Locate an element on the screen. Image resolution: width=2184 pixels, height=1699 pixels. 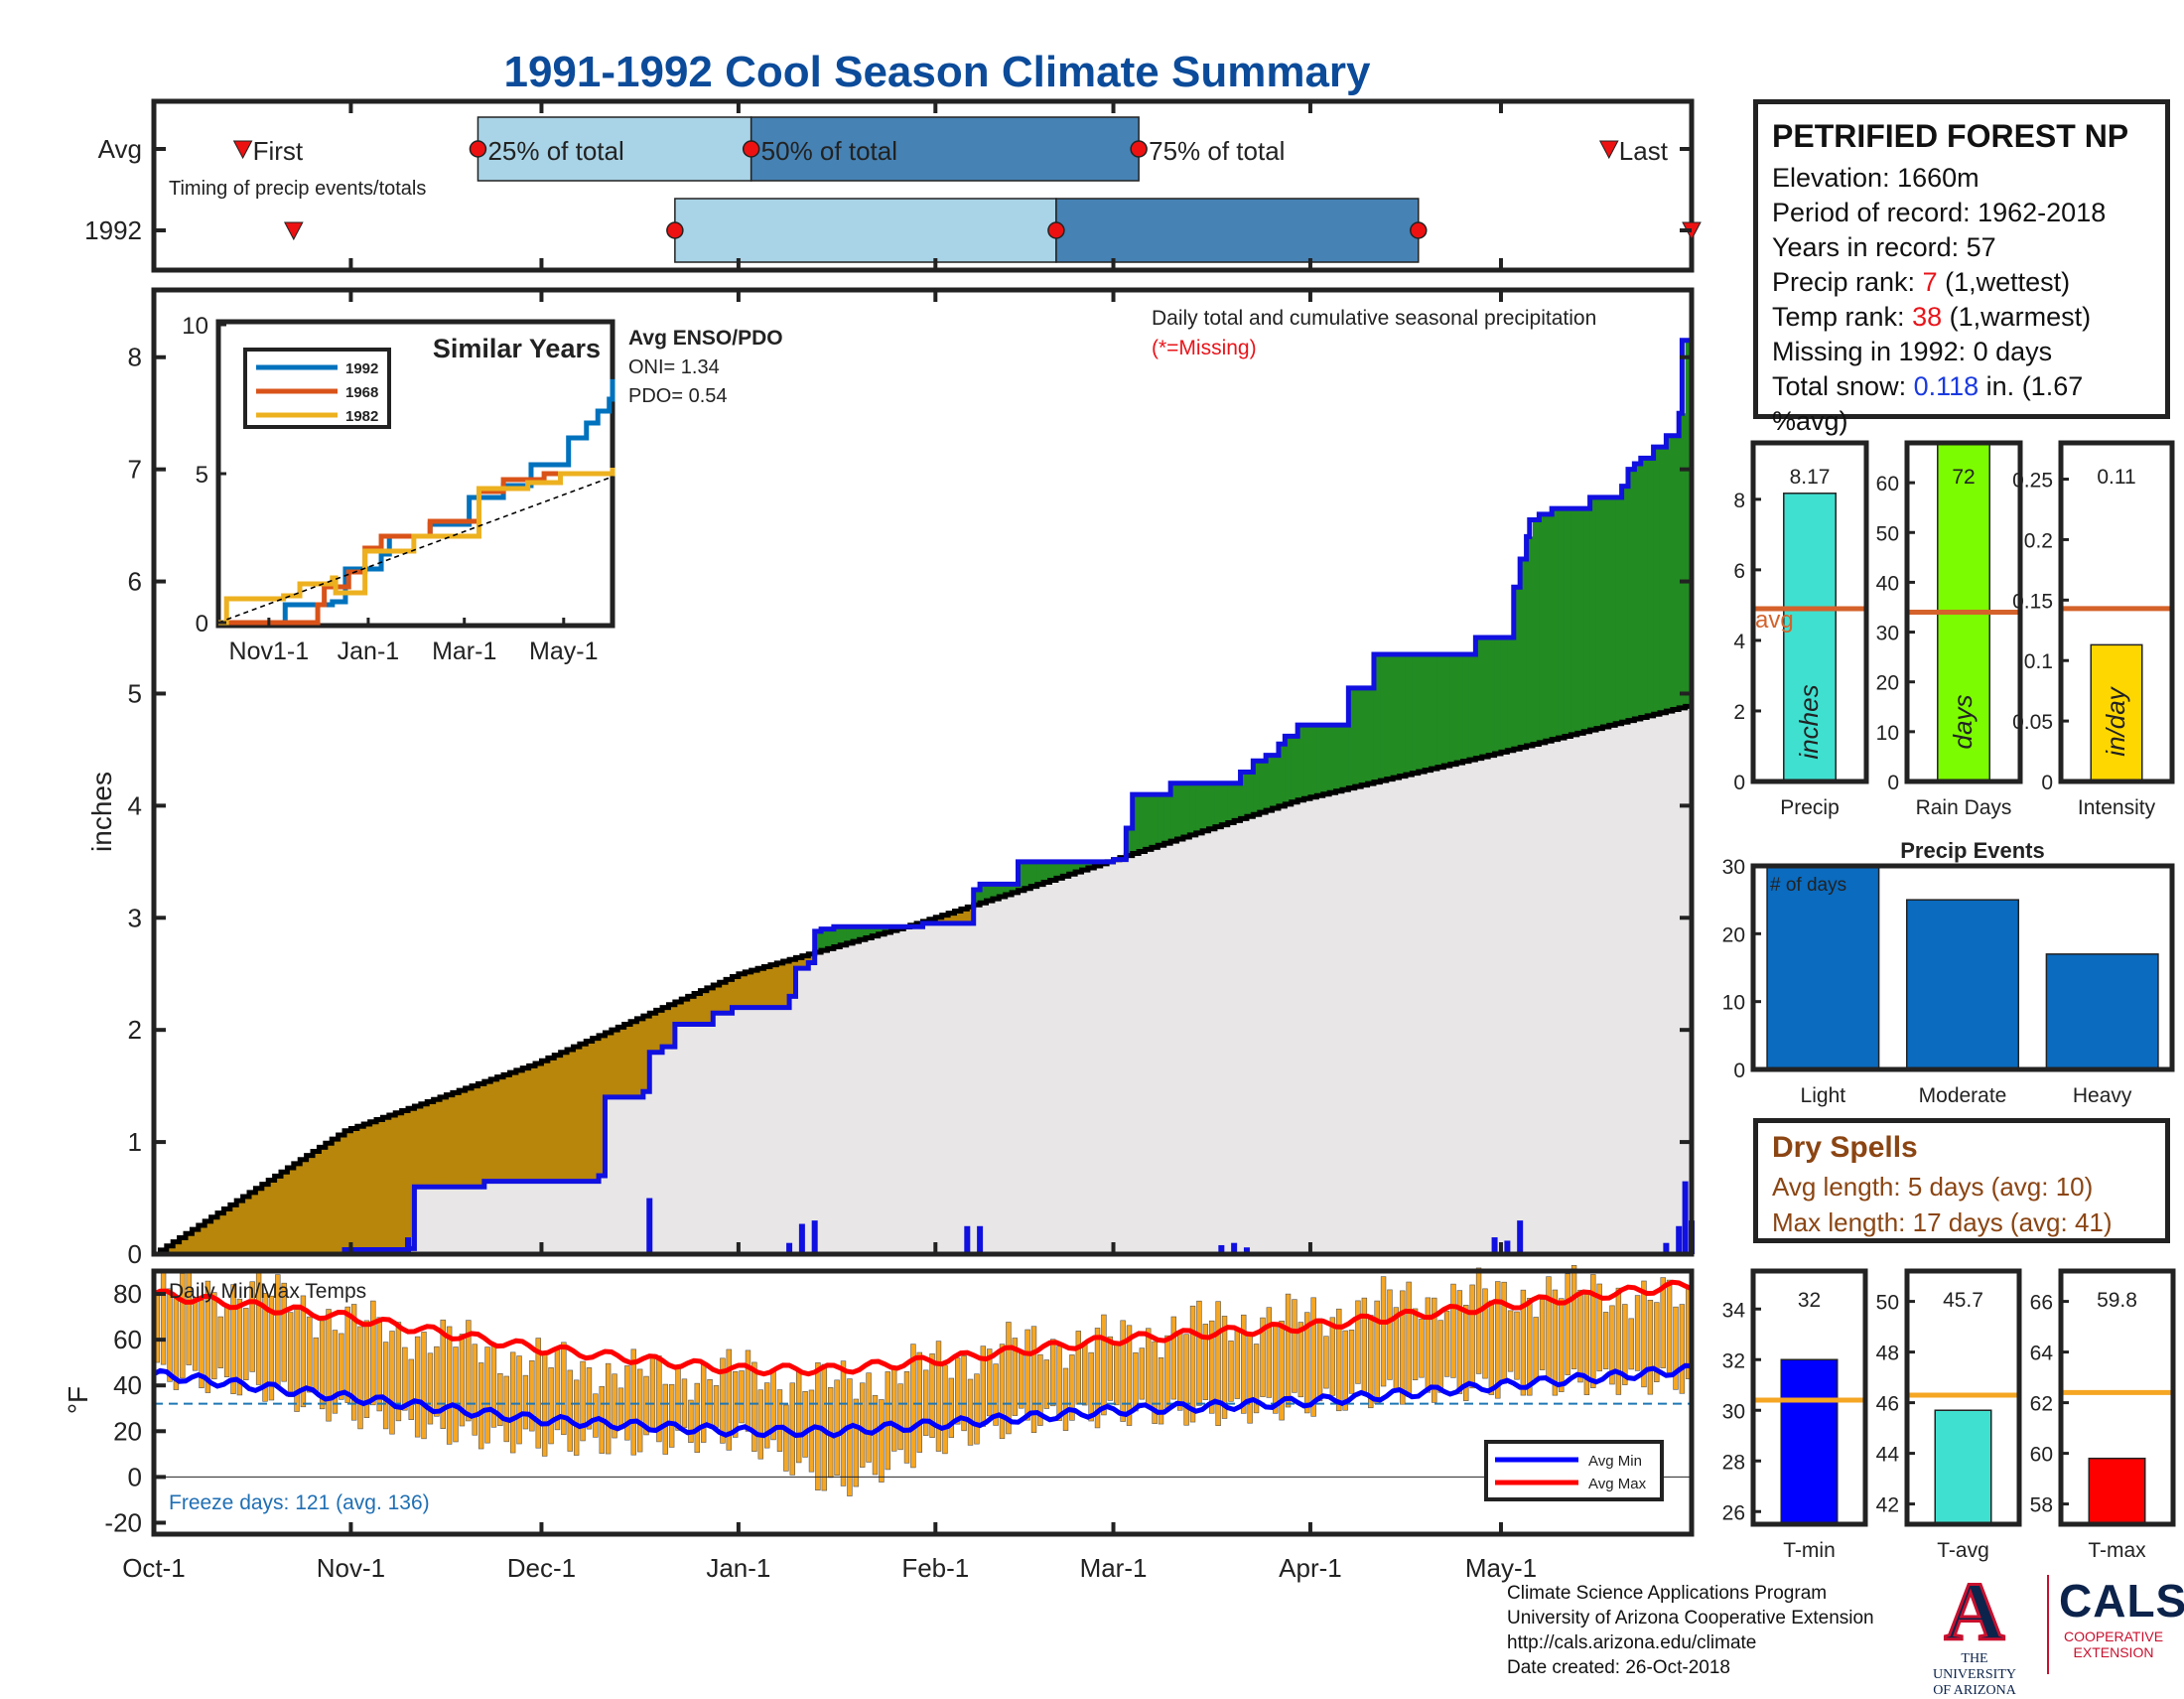
station-elevation: Elevation: 1660m is located at coordinates (1875, 178).